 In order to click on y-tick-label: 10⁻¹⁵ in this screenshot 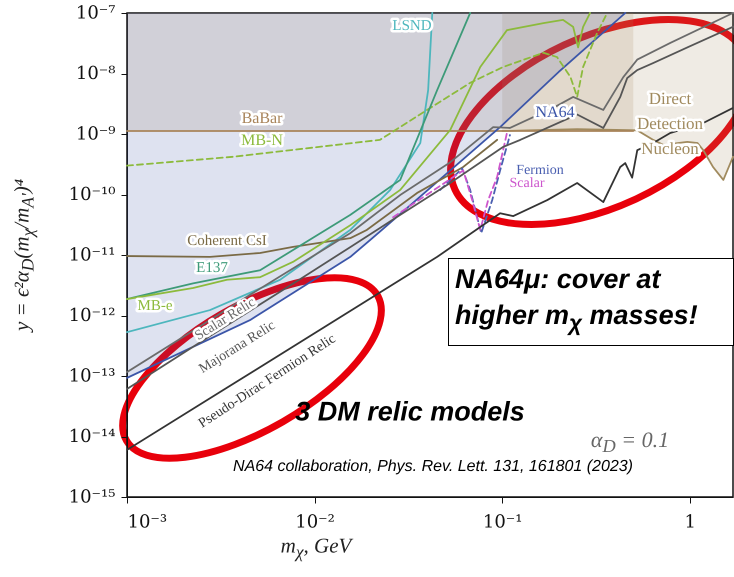, I will do `click(92, 497)`.